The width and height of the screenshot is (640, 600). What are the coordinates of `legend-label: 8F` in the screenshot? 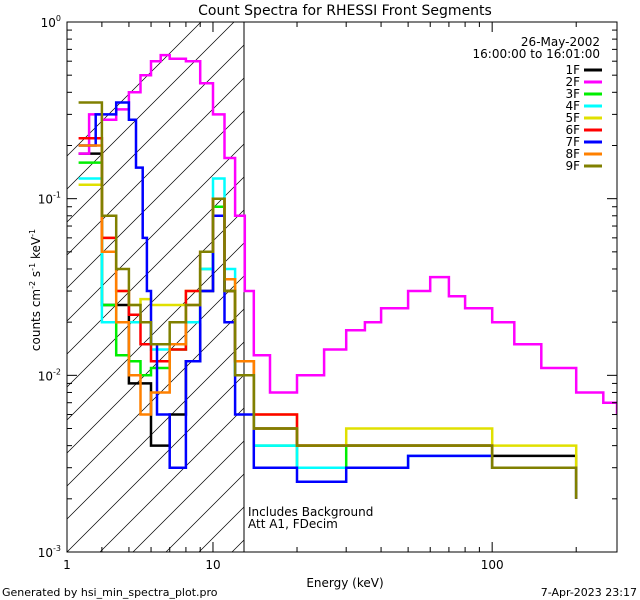 It's located at (572, 154).